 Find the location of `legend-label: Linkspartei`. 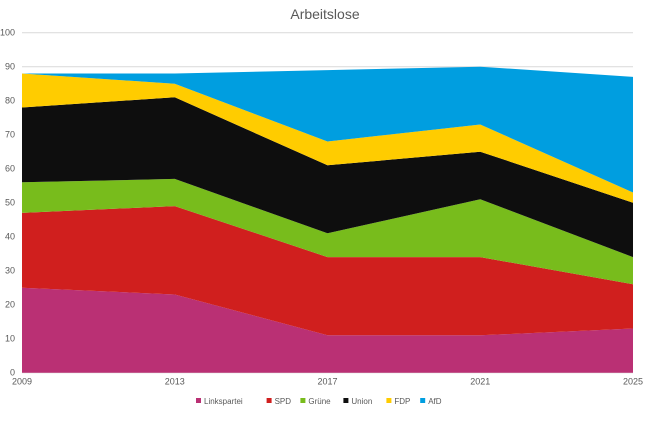

legend-label: Linkspartei is located at coordinates (223, 401).